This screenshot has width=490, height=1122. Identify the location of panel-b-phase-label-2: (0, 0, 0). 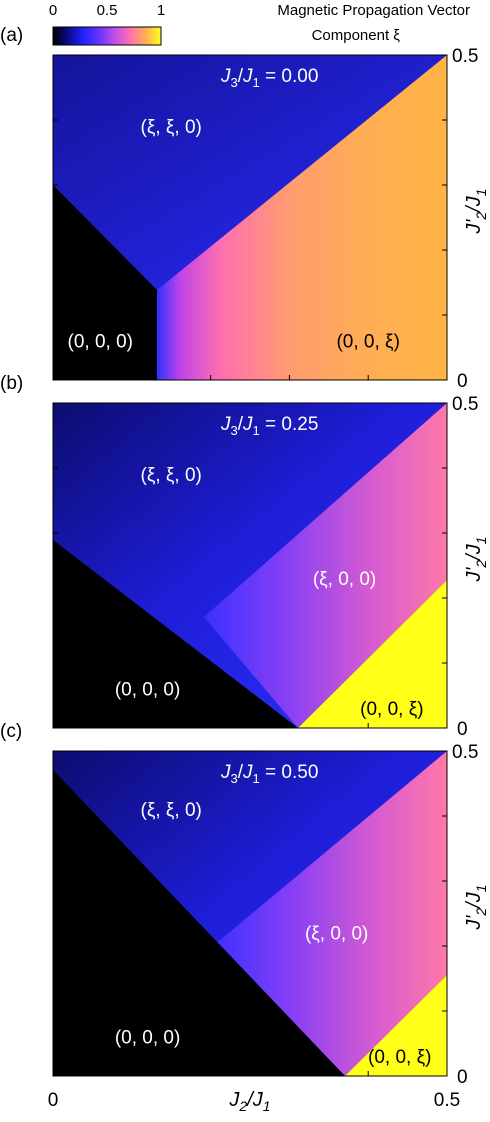
(147, 690).